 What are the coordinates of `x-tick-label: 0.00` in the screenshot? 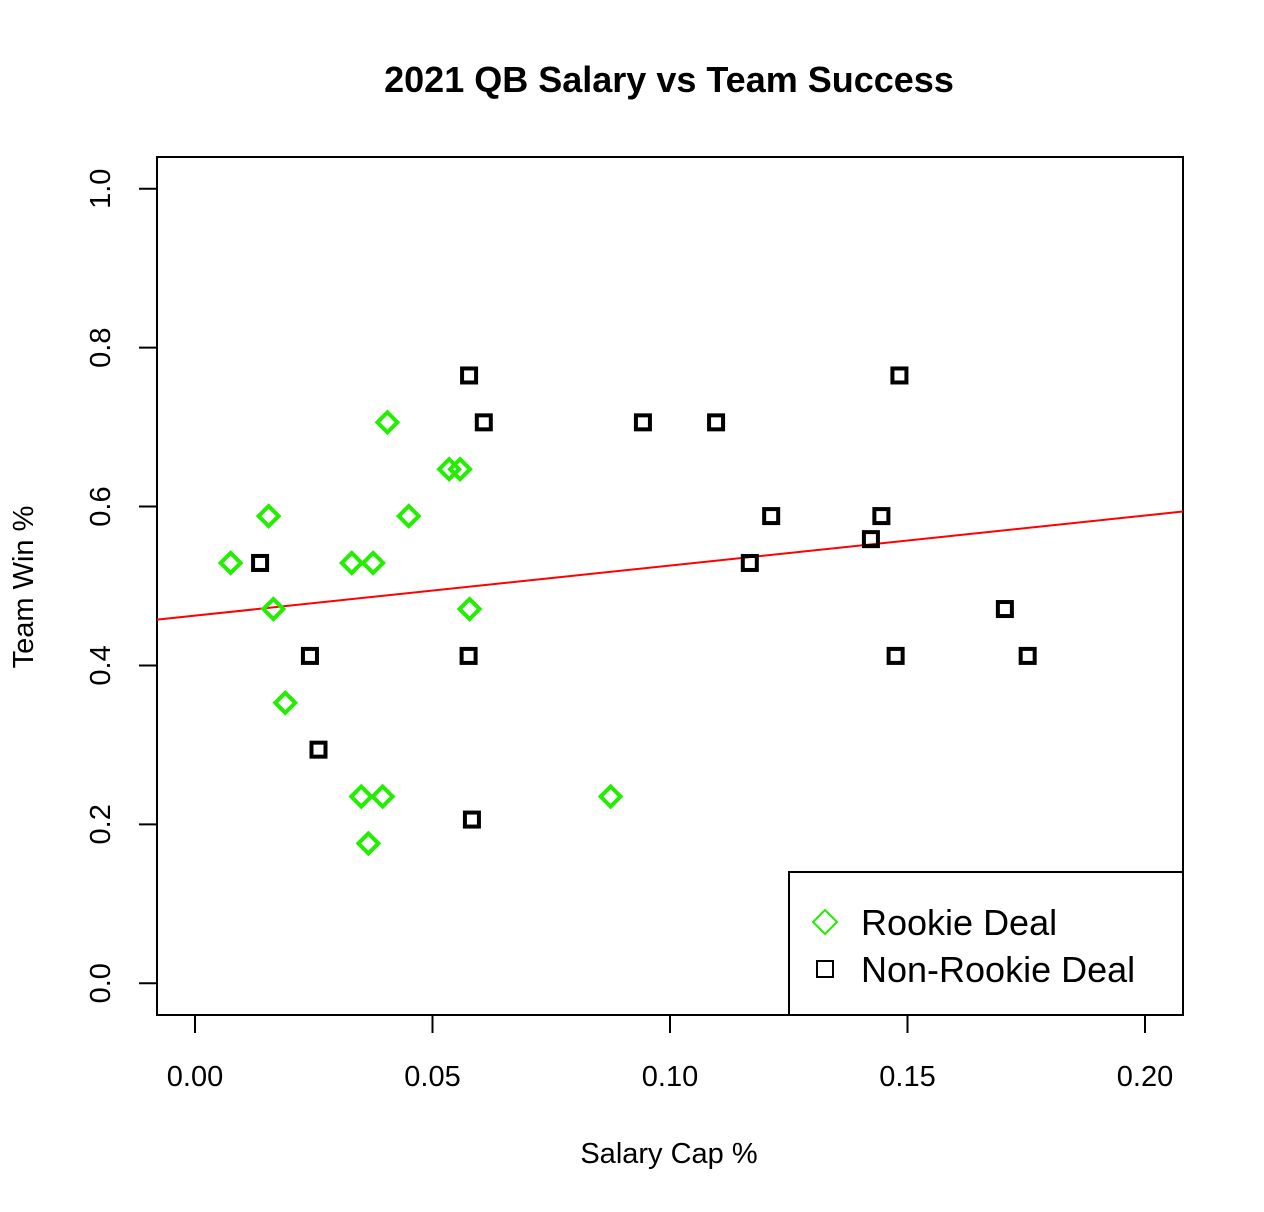 It's located at (195, 1077).